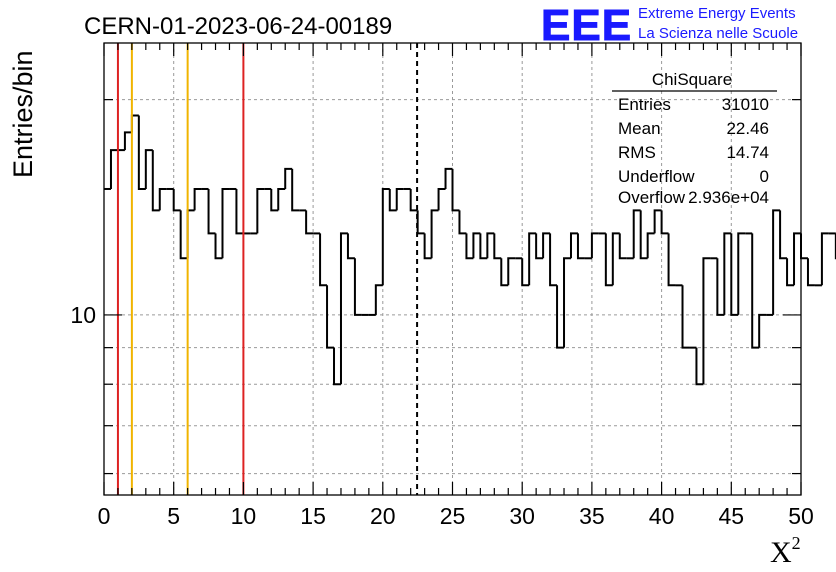 The image size is (836, 572). What do you see at coordinates (717, 13) in the screenshot?
I see `logo-line-1: Extreme Energy Events` at bounding box center [717, 13].